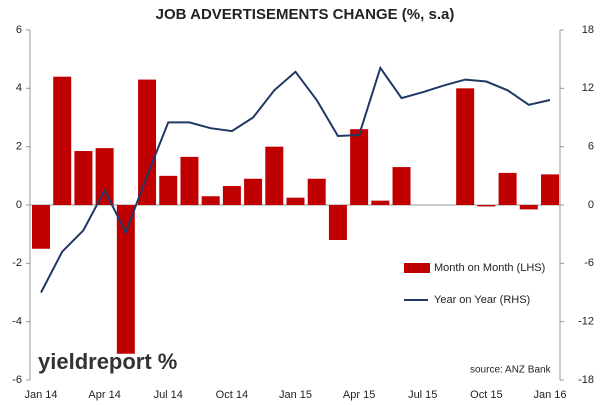 The width and height of the screenshot is (602, 405). Describe the element at coordinates (107, 361) in the screenshot. I see `logo: yieldreport %` at that location.